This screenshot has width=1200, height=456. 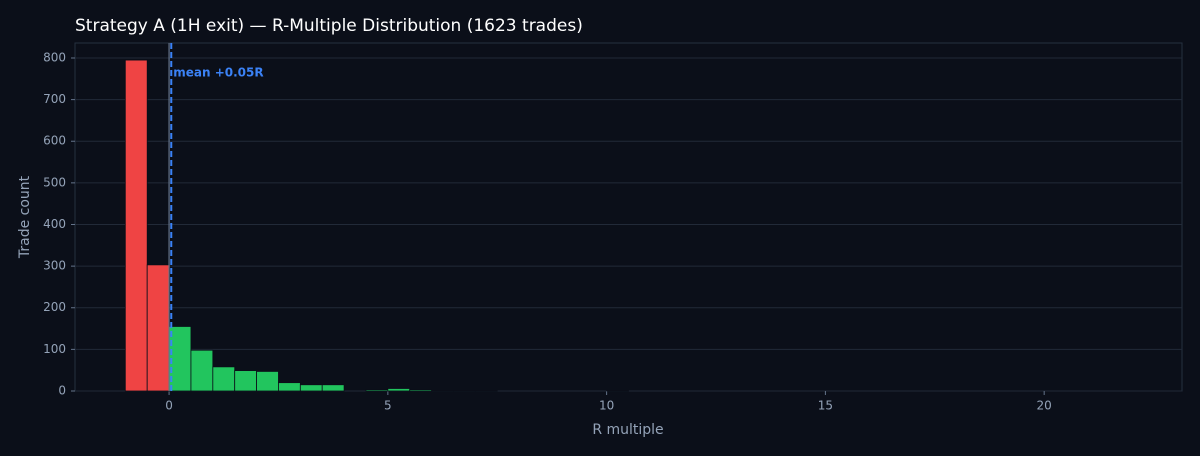 What do you see at coordinates (54, 224) in the screenshot?
I see `y-tick-label: 400` at bounding box center [54, 224].